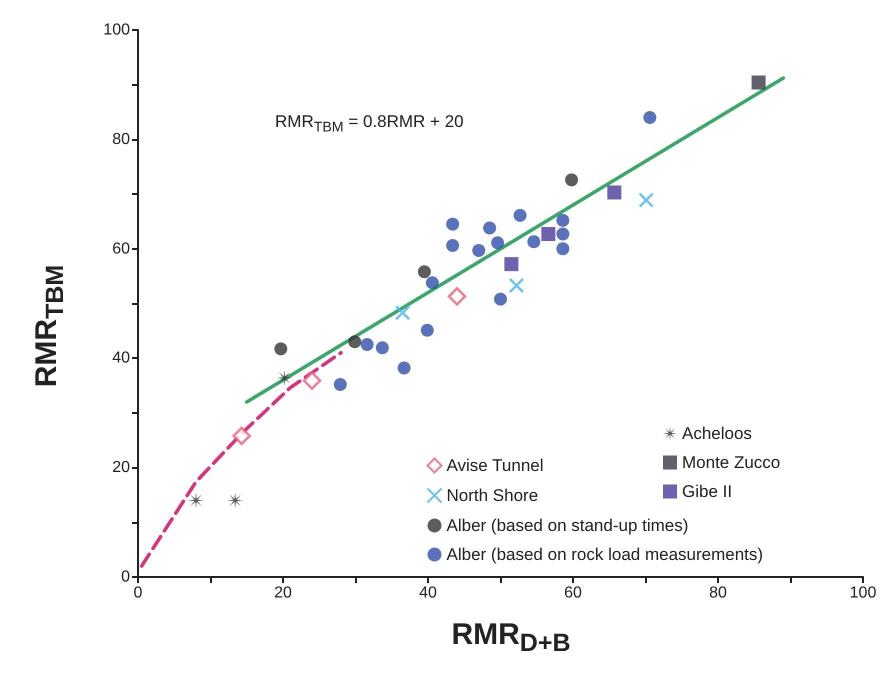  What do you see at coordinates (121, 139) in the screenshot?
I see `y-tick-label: 80` at bounding box center [121, 139].